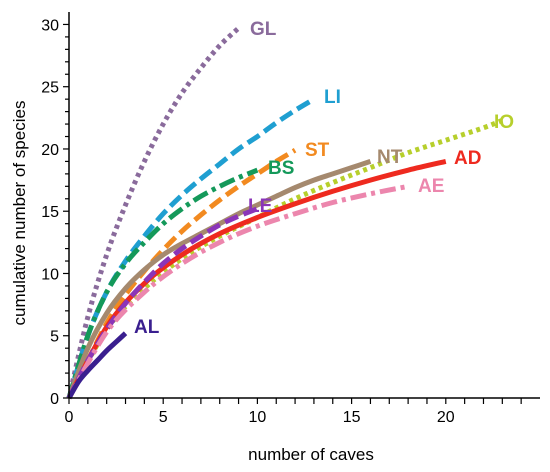 This screenshot has width=550, height=472. Describe the element at coordinates (258, 417) in the screenshot. I see `x-tick-label: 10` at that location.